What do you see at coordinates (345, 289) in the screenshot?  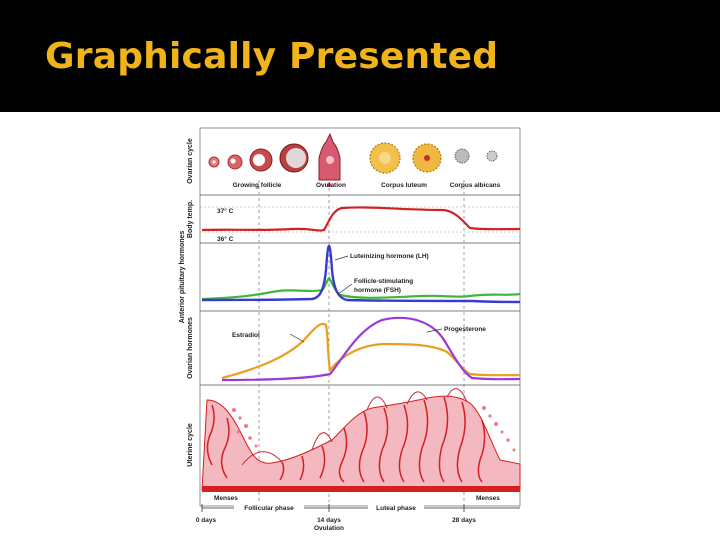 I see `fsh-pointer` at bounding box center [345, 289].